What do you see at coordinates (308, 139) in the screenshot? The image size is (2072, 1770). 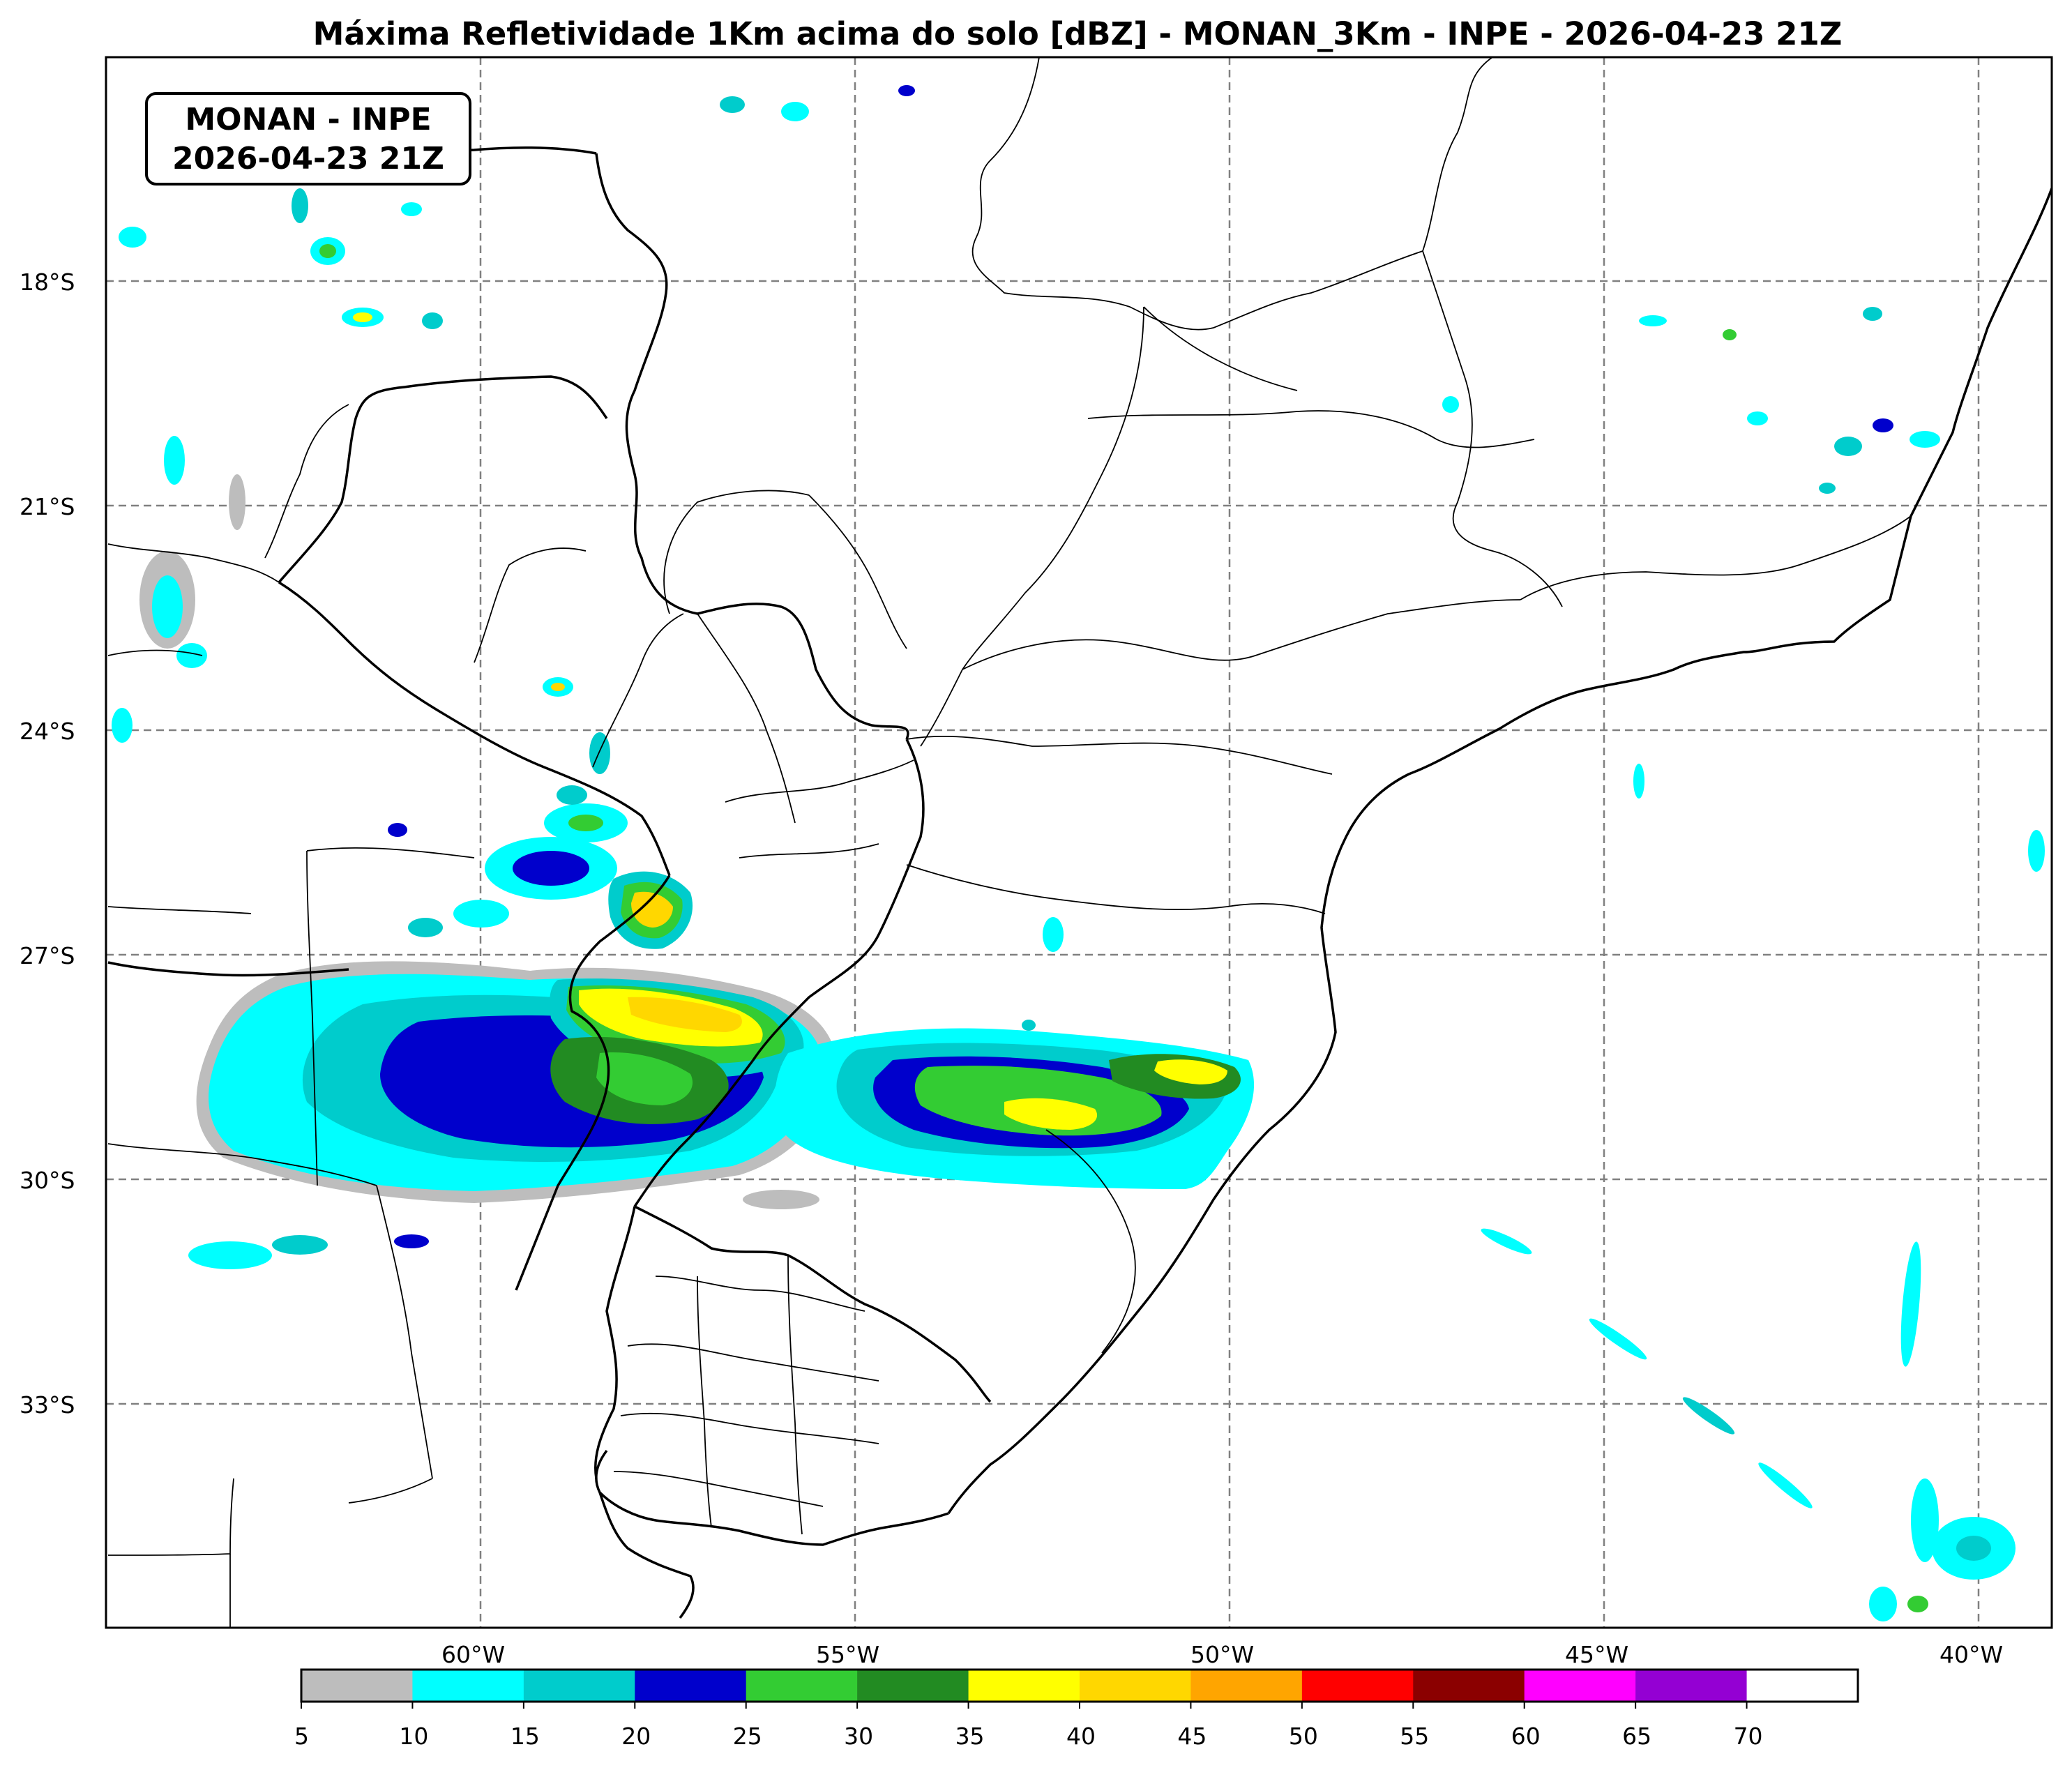 I see `model-badge: MONAN - INPE 2026-04-23 21Z` at bounding box center [308, 139].